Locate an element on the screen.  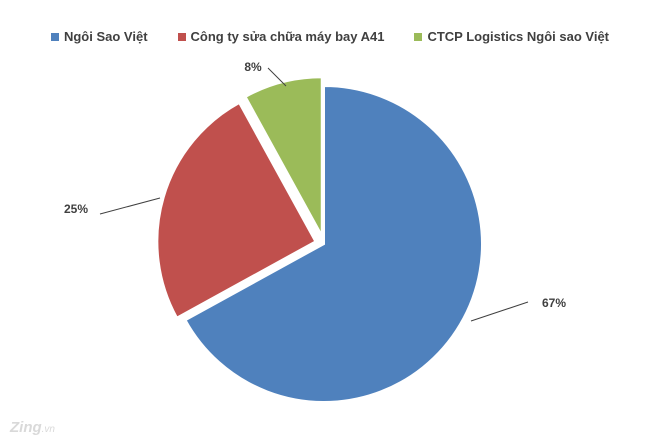
legend-label: Công ty sửa chữa máy bay A41 is located at coordinates (287, 36).